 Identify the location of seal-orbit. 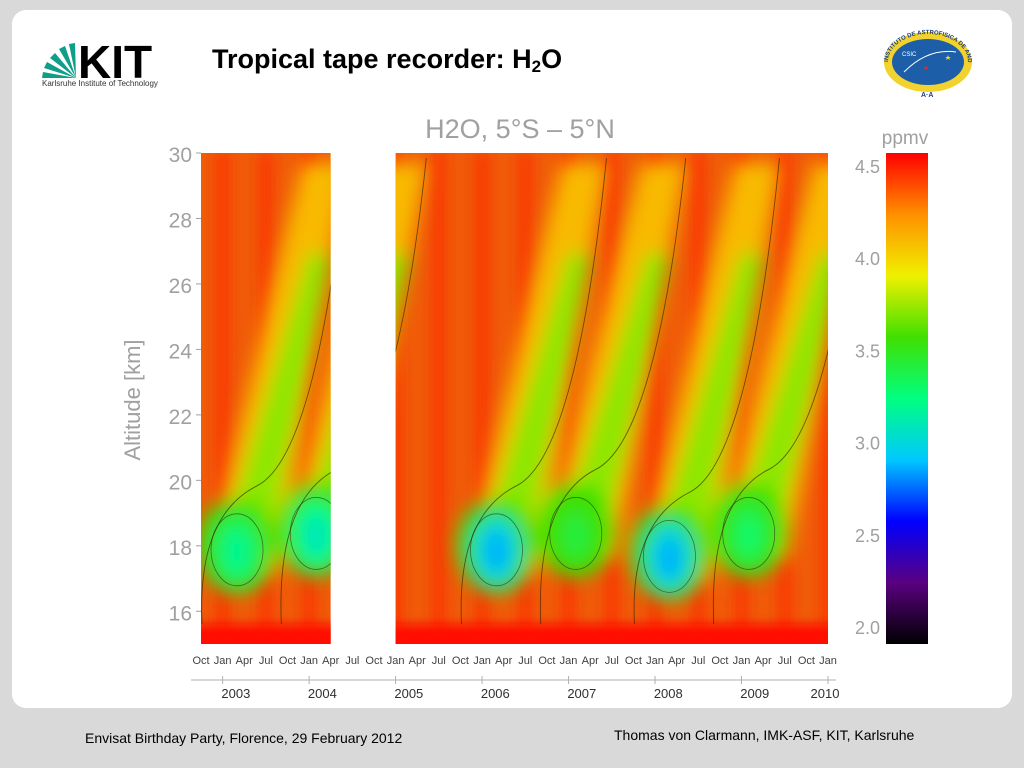
(930, 61).